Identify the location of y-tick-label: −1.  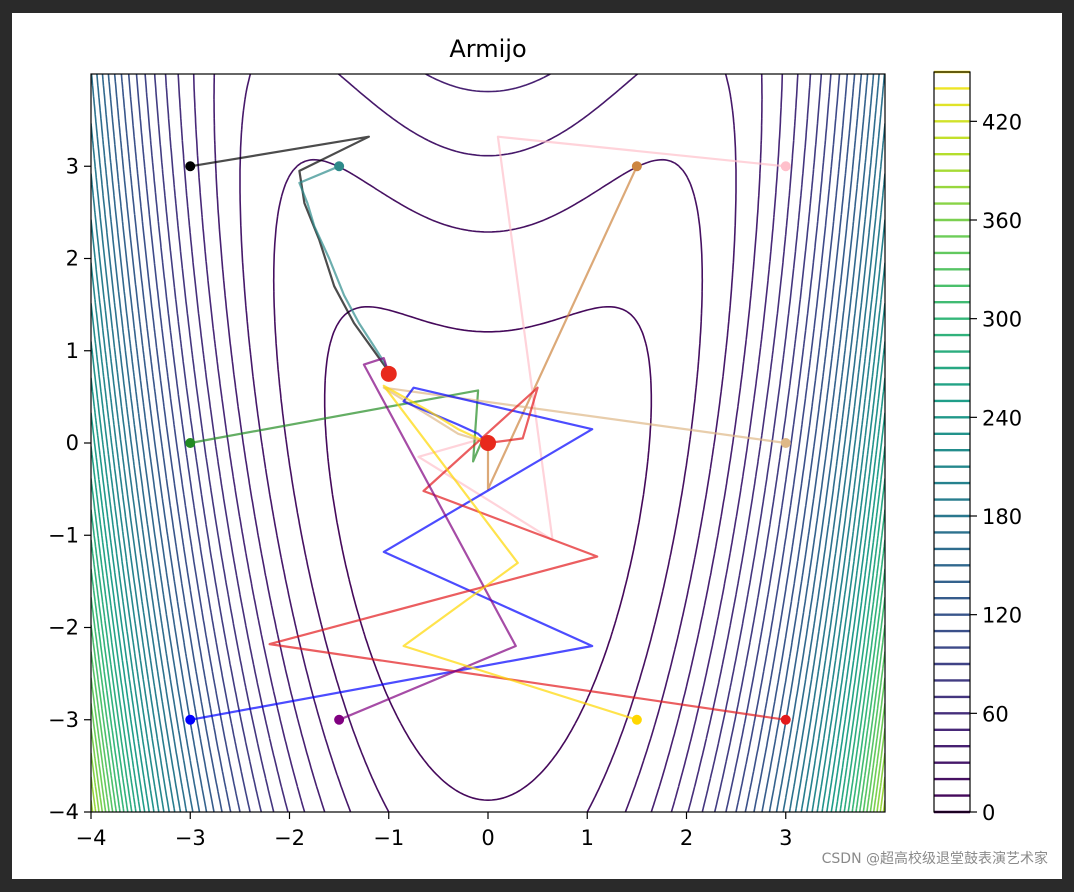
(63, 535).